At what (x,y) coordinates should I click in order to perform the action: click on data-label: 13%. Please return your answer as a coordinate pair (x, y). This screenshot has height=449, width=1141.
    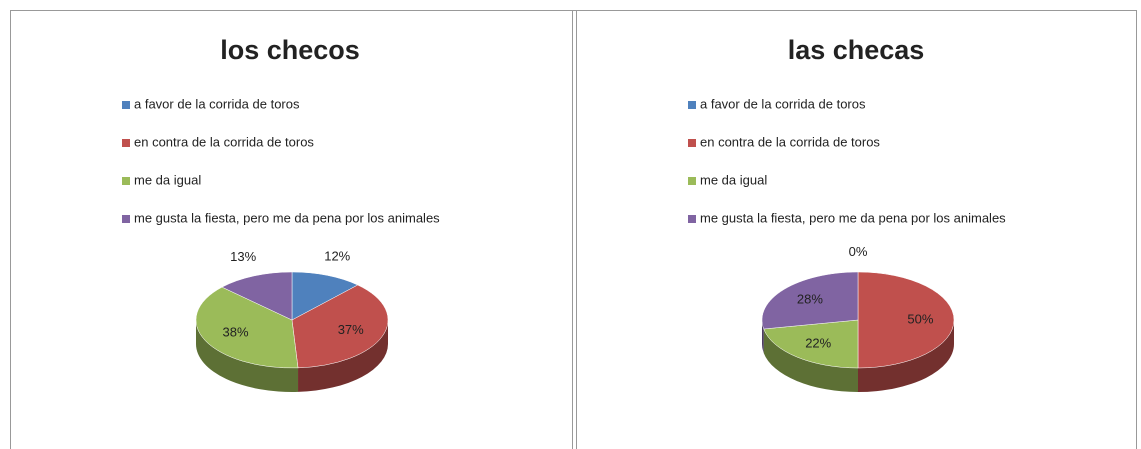
    Looking at the image, I should click on (243, 256).